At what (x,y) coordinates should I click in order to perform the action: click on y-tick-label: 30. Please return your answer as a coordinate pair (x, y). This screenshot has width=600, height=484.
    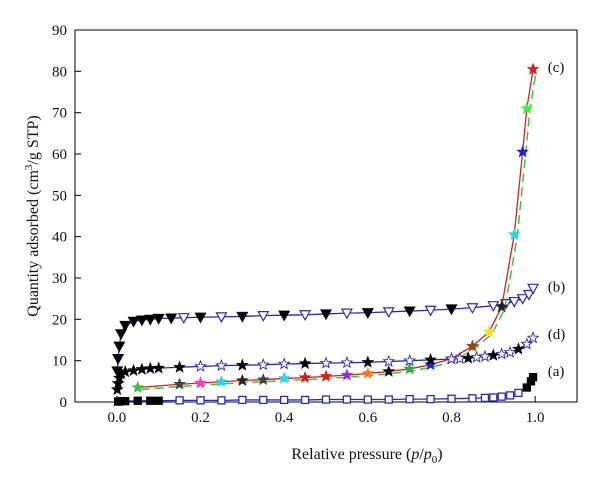
    Looking at the image, I should click on (59, 279).